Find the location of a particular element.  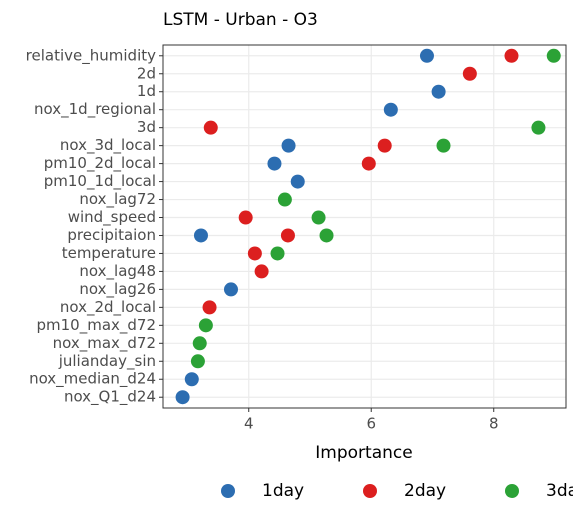

x-tick-label: 8 is located at coordinates (494, 424).